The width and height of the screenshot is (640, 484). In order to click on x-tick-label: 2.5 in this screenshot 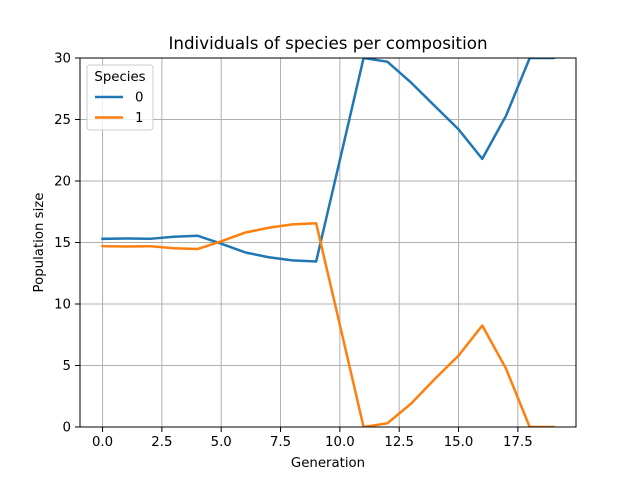, I will do `click(161, 442)`.